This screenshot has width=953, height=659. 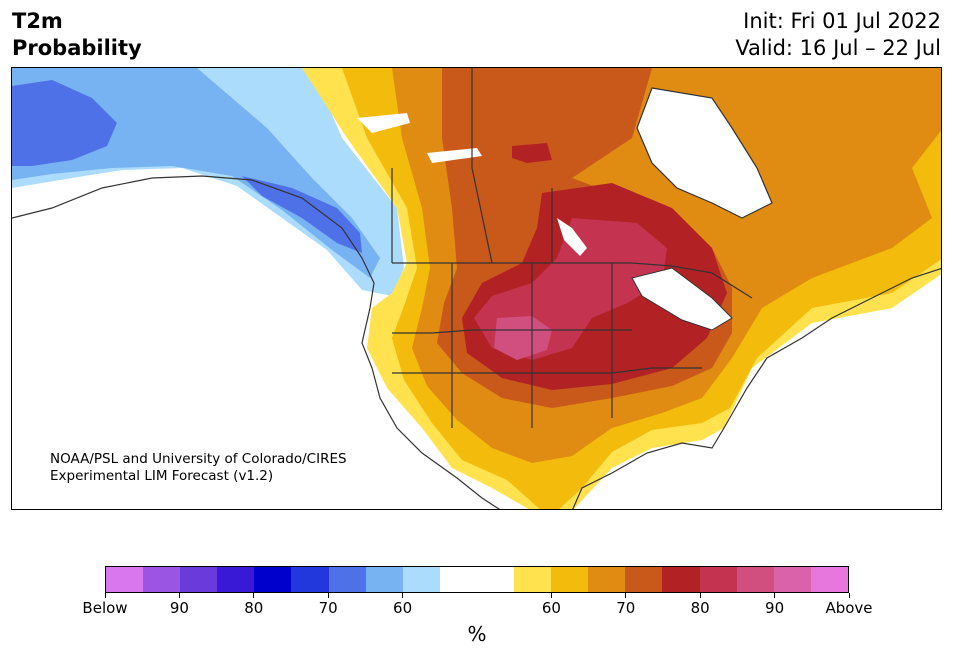 What do you see at coordinates (162, 476) in the screenshot?
I see `credit-line-2: Experimental LIM Forecast (v1.2)` at bounding box center [162, 476].